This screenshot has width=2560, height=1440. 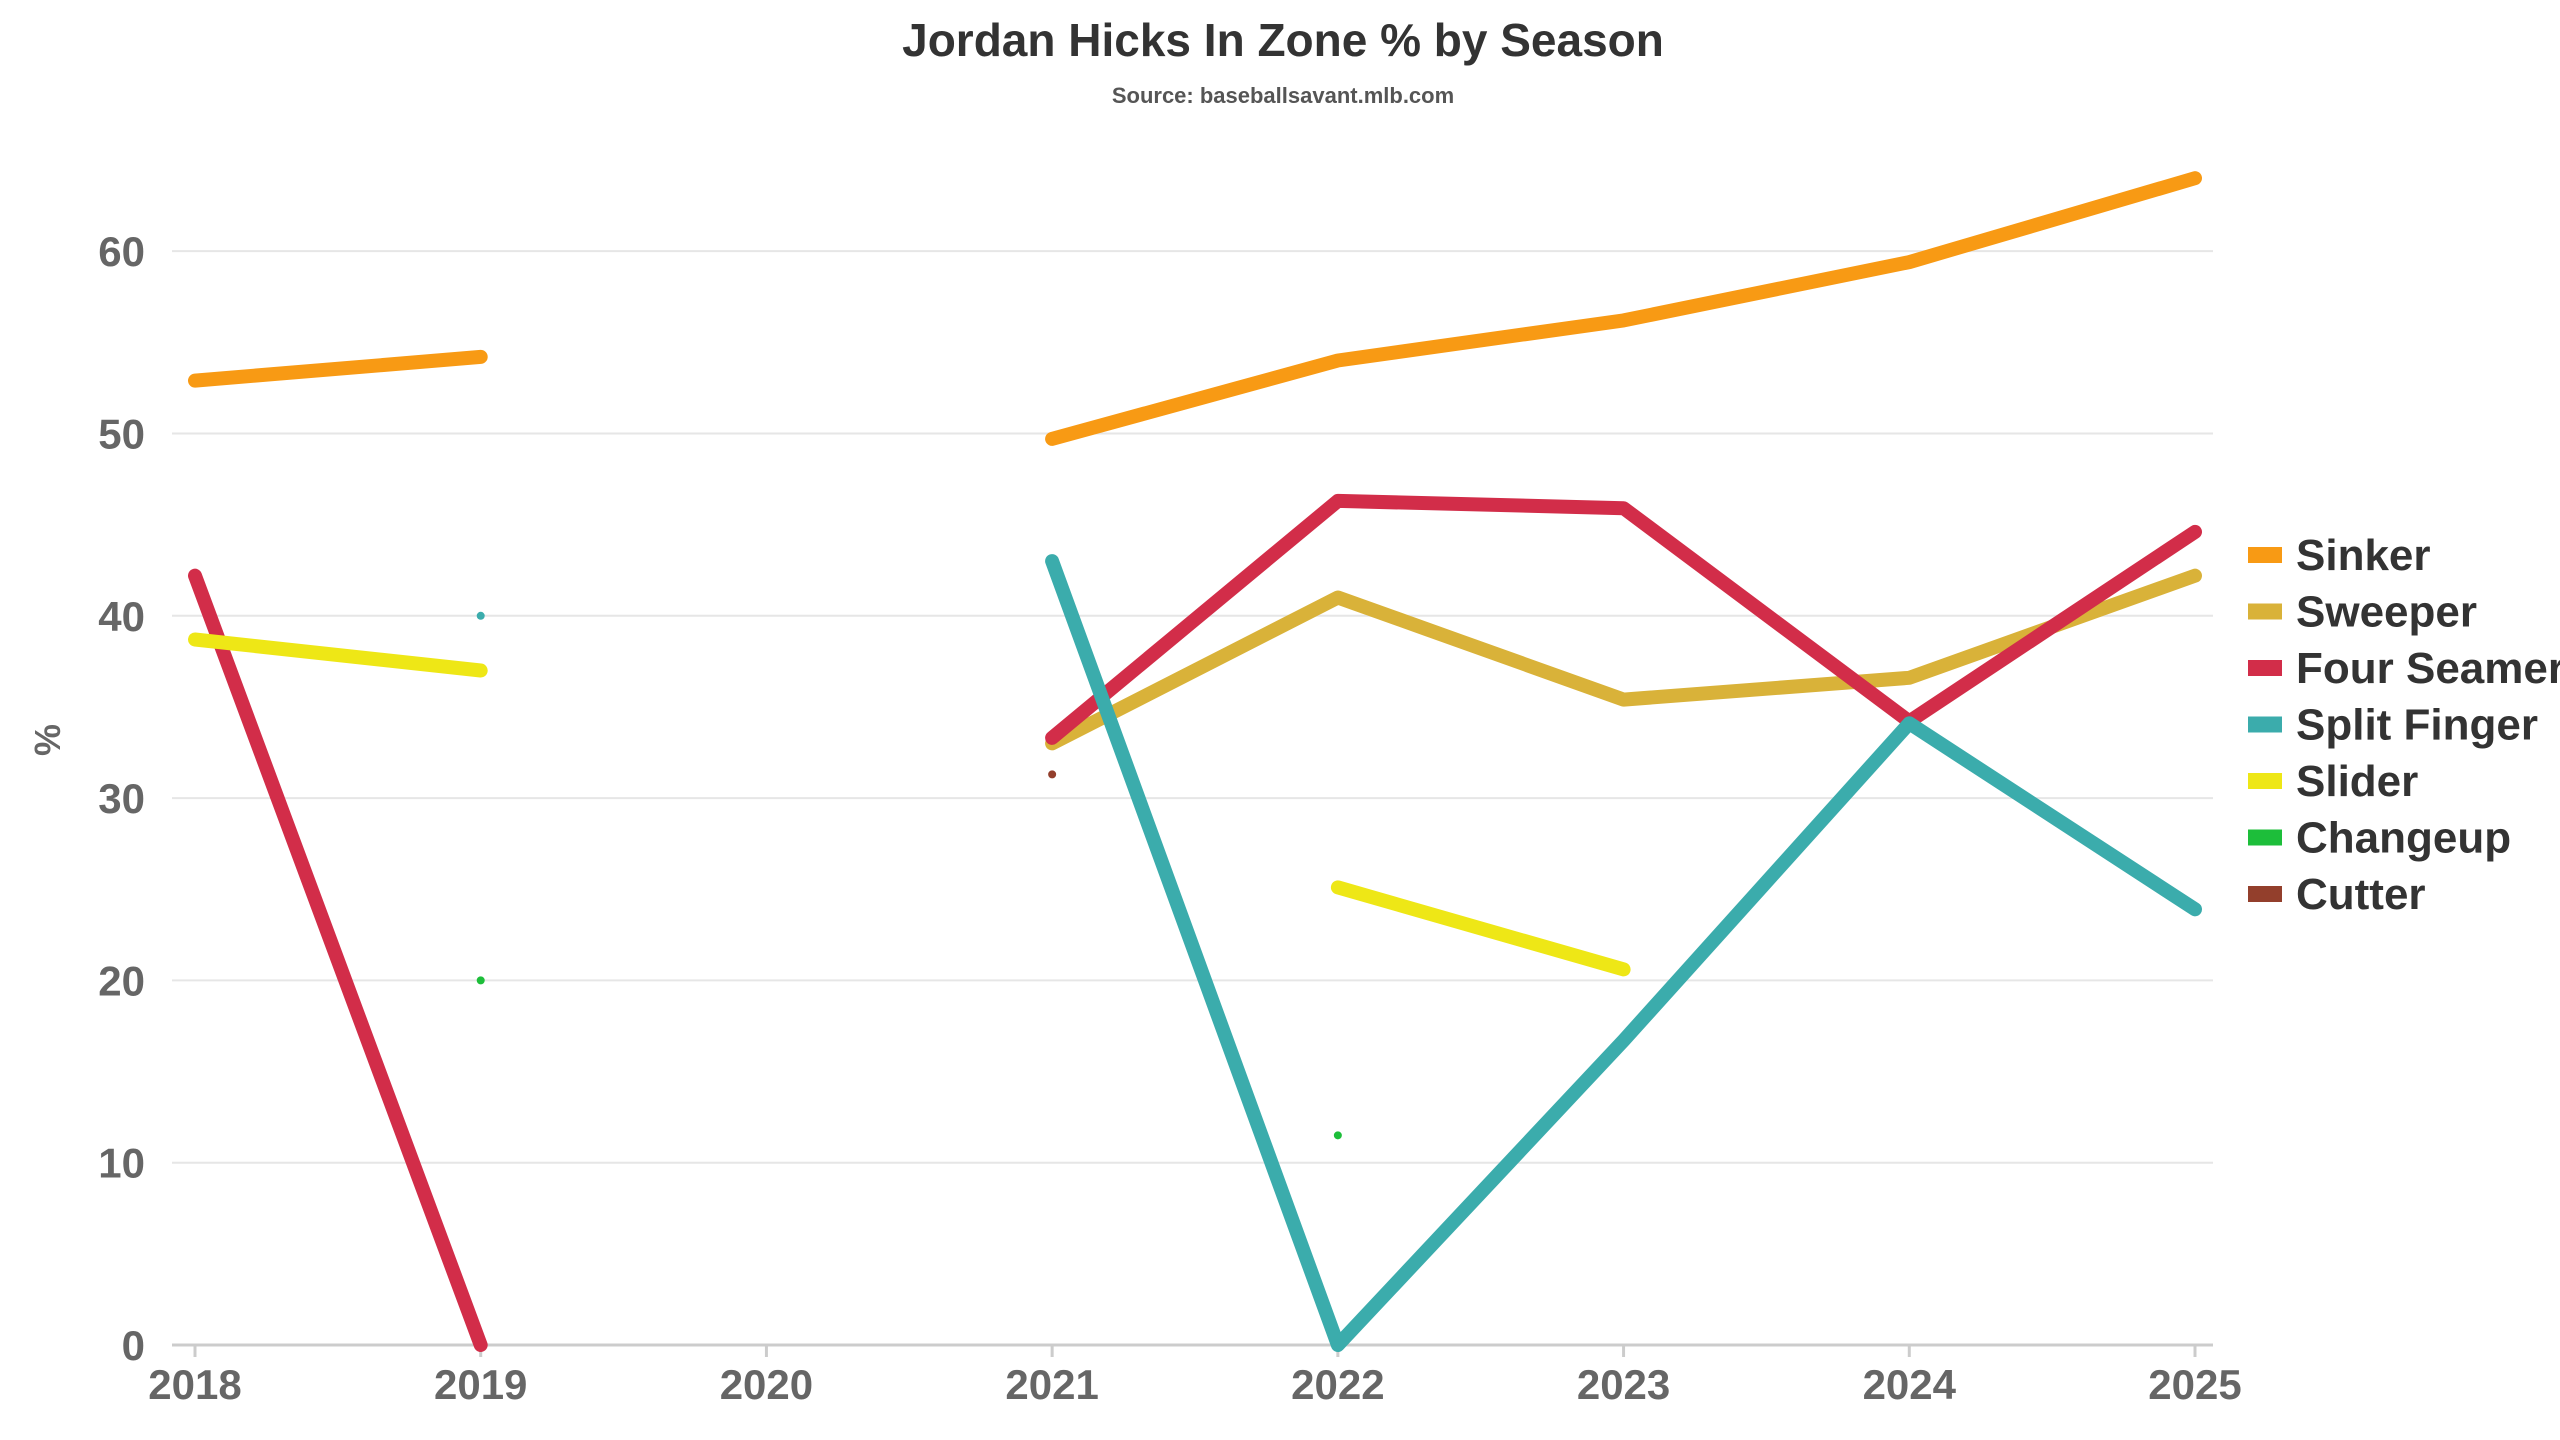 I want to click on legend-label: Split Finger, so click(x=2417, y=725).